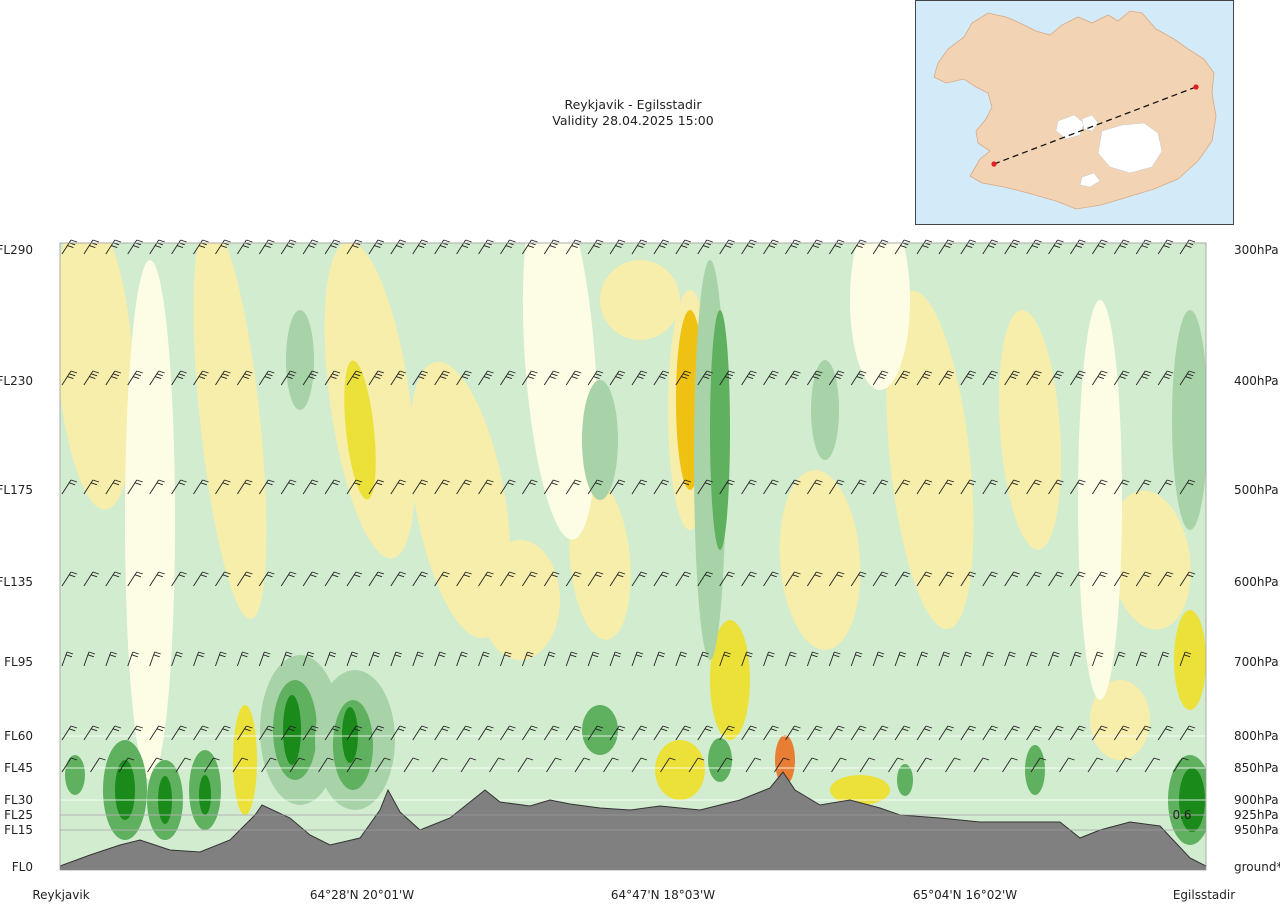 Image resolution: width=1280 pixels, height=908 pixels. What do you see at coordinates (1256, 800) in the screenshot?
I see `pressure-label: 900hPa` at bounding box center [1256, 800].